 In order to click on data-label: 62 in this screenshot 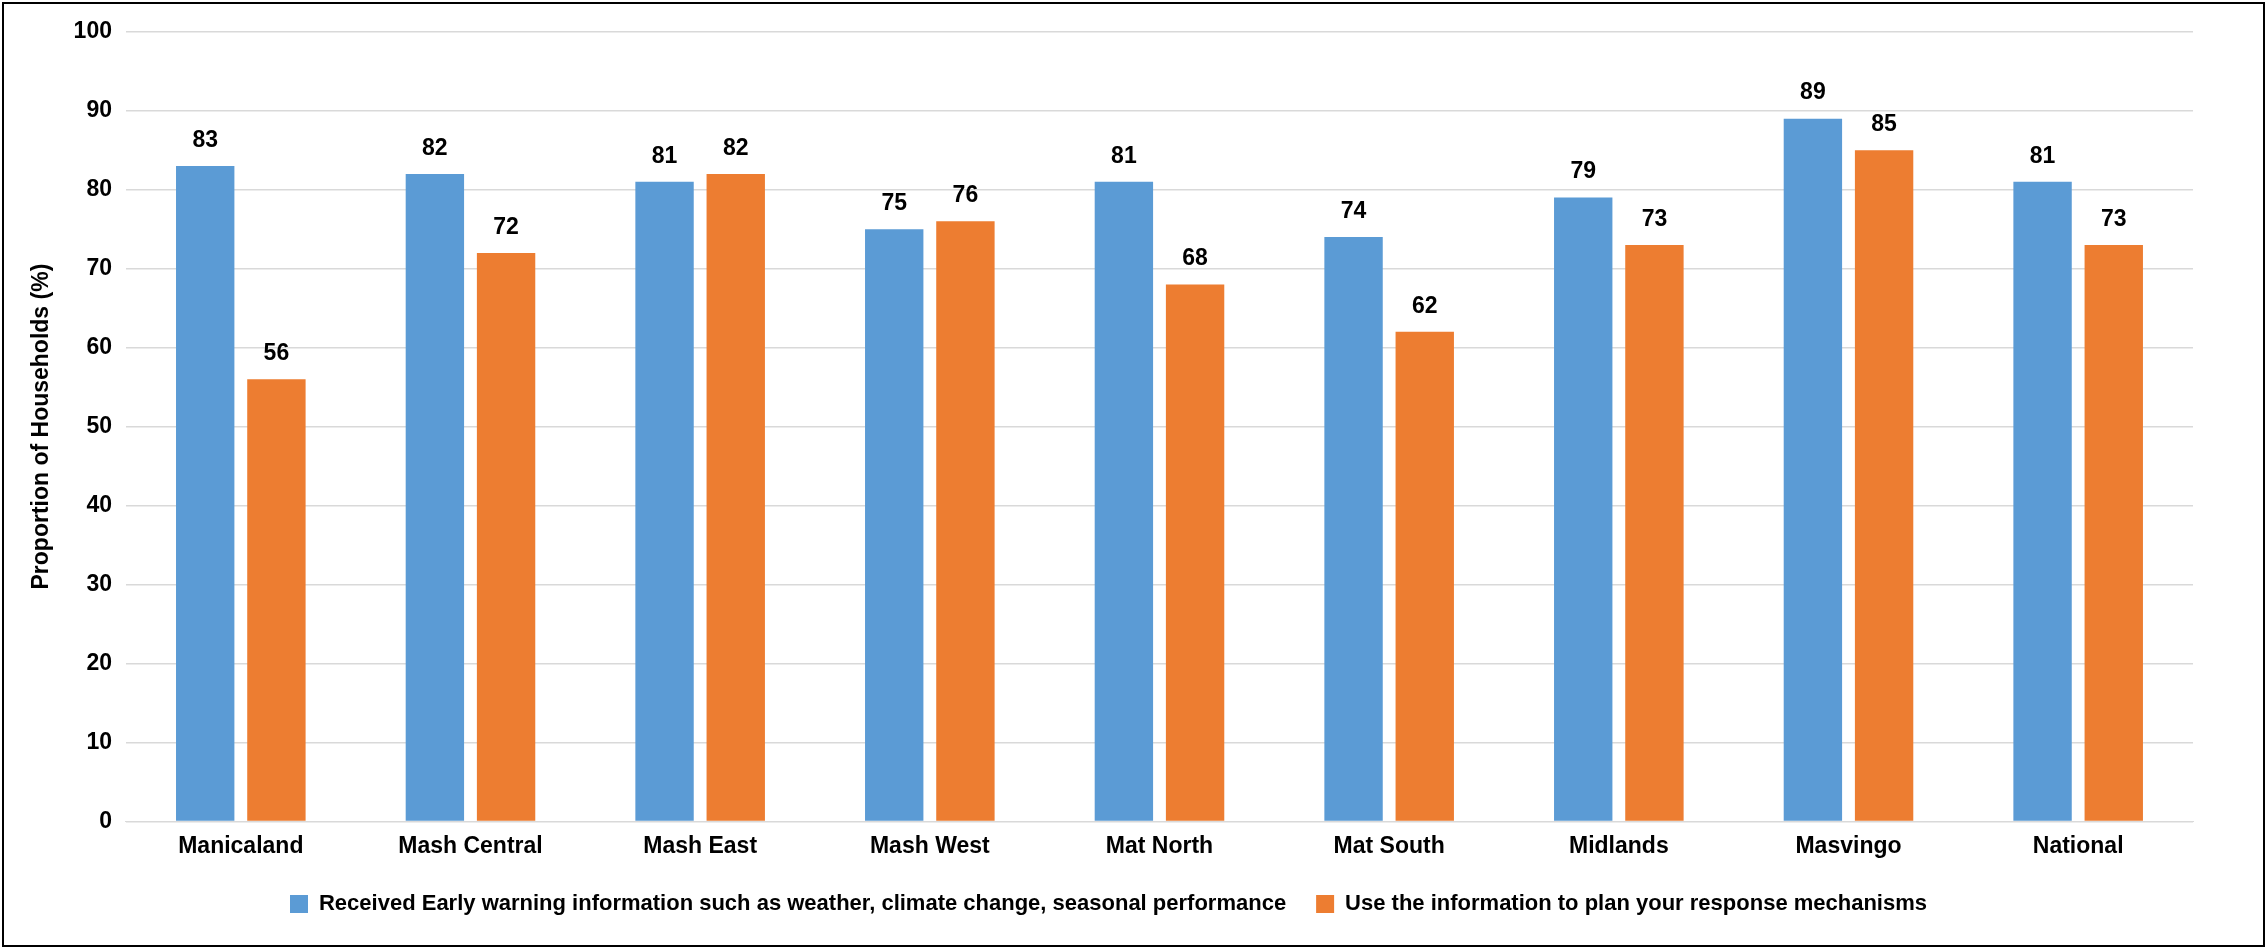, I will do `click(1424, 304)`.